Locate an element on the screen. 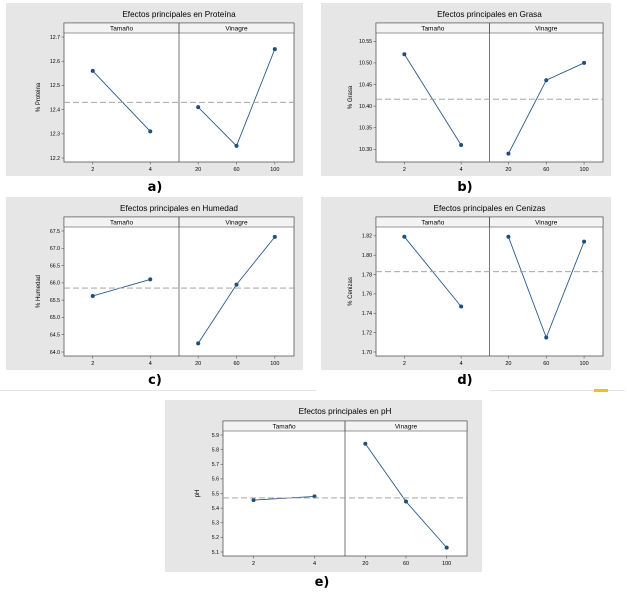 This screenshot has height=603, width=627. y-tick-label: 5.5 is located at coordinates (215, 494).